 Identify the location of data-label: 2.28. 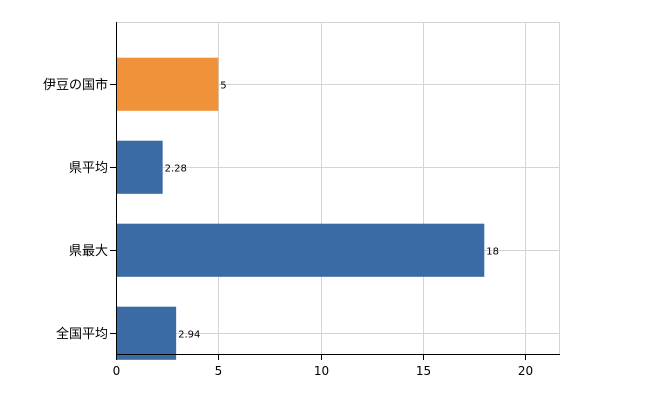
(176, 168).